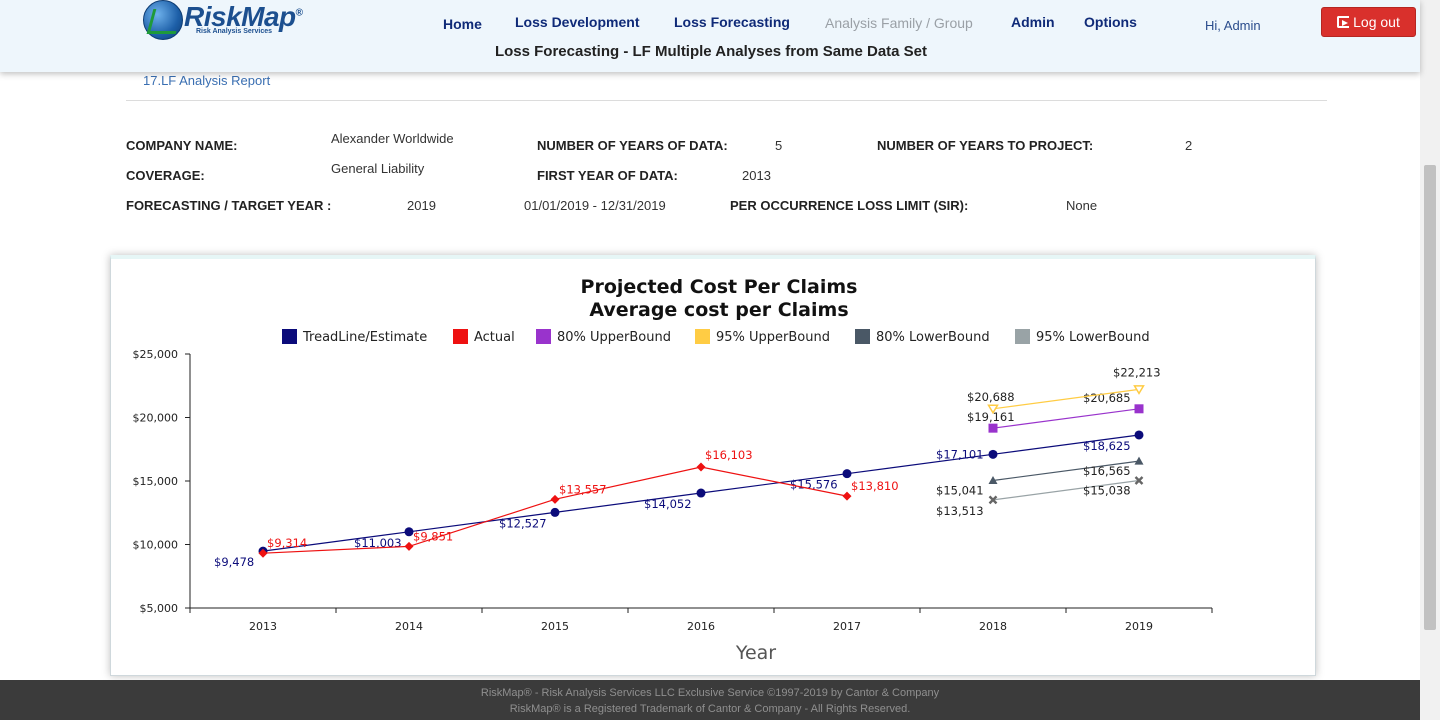 Image resolution: width=1440 pixels, height=720 pixels. Describe the element at coordinates (392, 138) in the screenshot. I see `company-name-value: Alexander Worldwide` at that location.